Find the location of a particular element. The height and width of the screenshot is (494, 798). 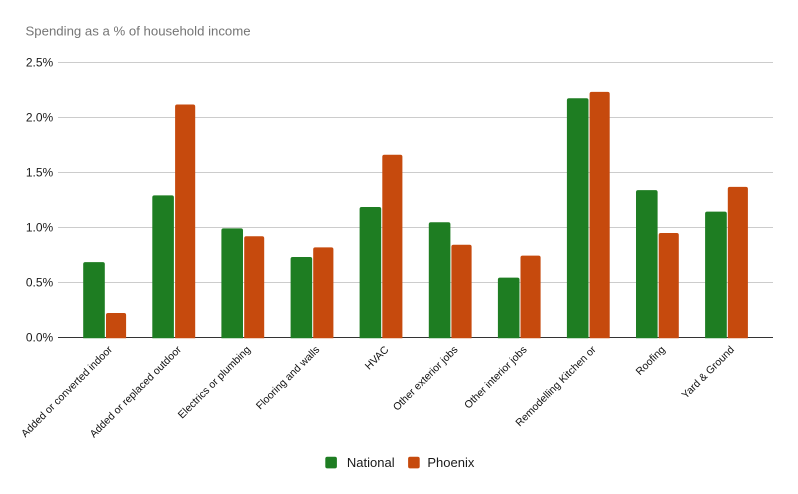

svg-text: 1.5% is located at coordinates (40, 173).